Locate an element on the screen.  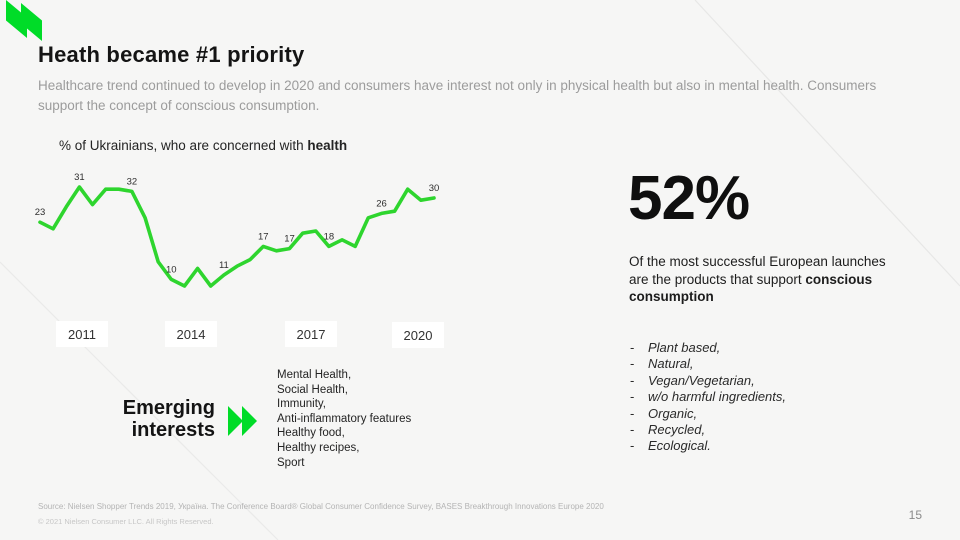
list-item: Social Health, is located at coordinates (312, 389).